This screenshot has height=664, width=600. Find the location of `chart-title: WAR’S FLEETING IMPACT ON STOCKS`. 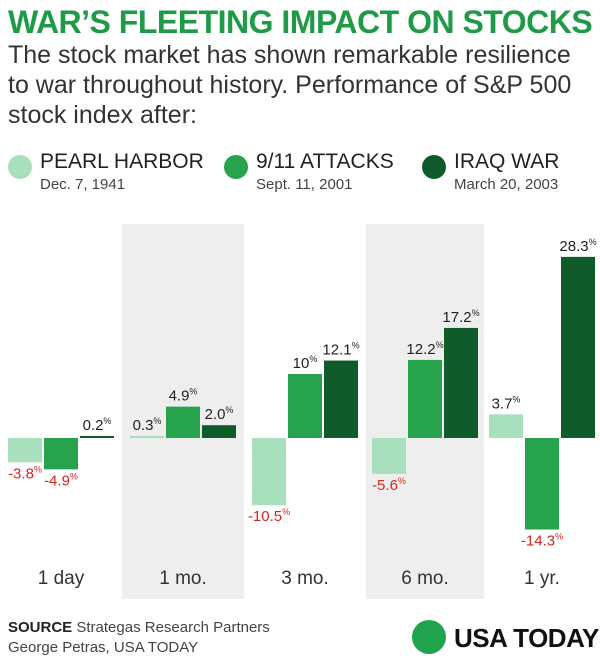

chart-title: WAR’S FLEETING IMPACT ON STOCKS is located at coordinates (300, 22).